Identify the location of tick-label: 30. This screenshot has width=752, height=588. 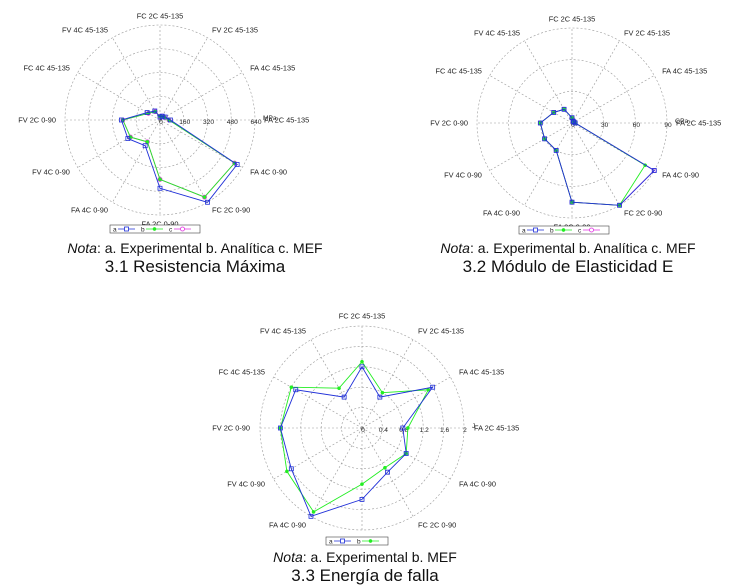
(605, 125).